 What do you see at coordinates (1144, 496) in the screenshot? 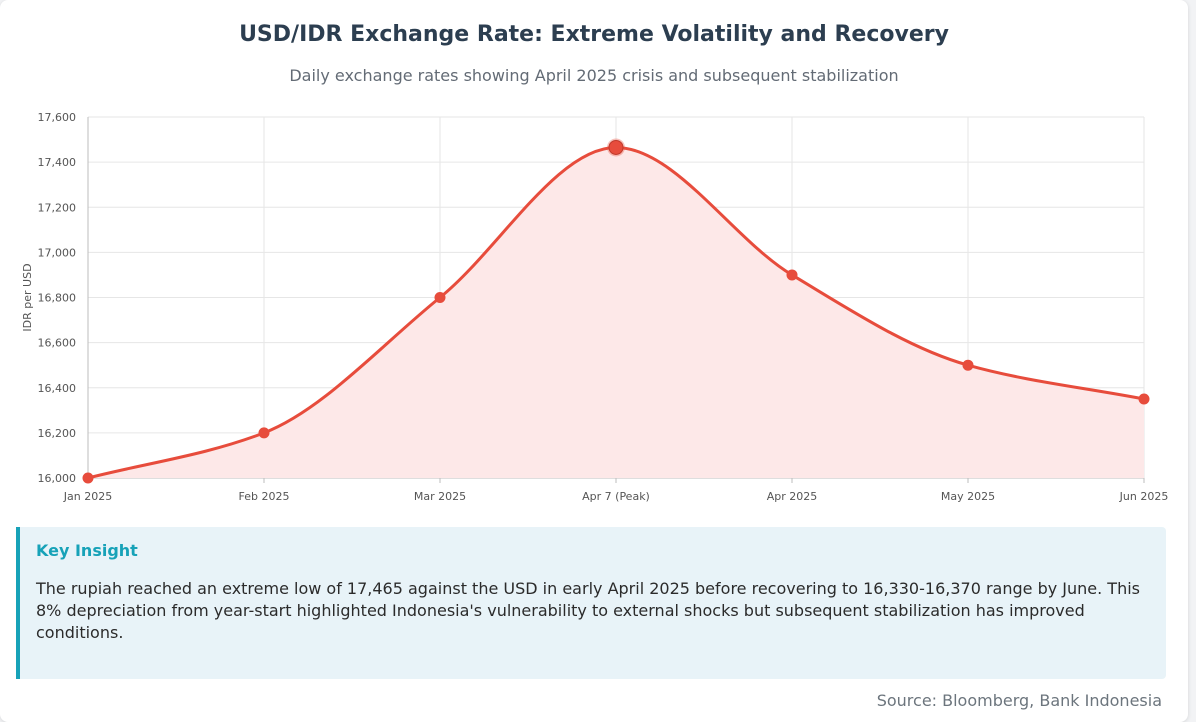
I see `x-tick-label: Jun 2025` at bounding box center [1144, 496].